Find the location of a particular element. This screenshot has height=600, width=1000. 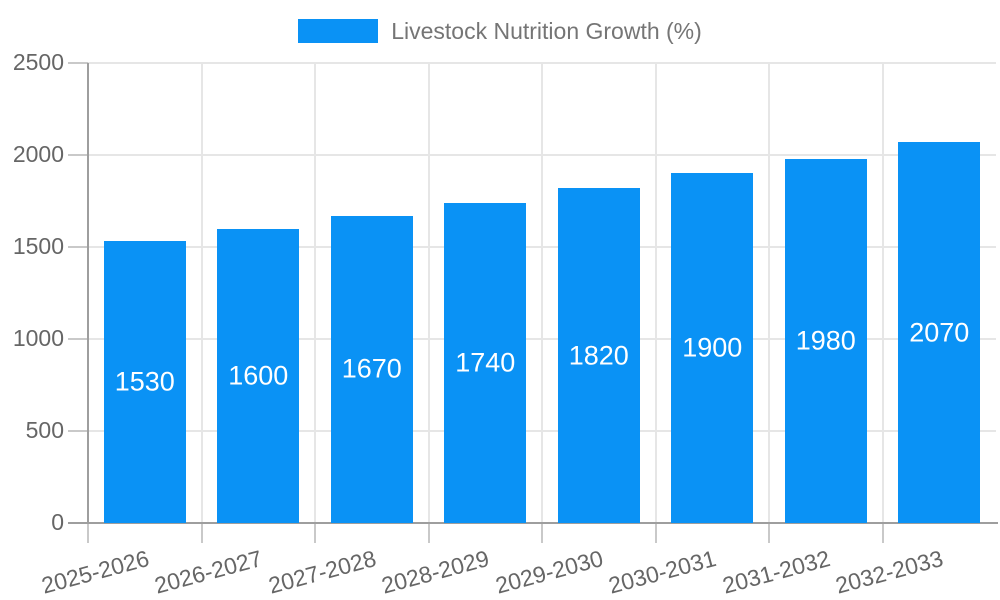

x-axis-line is located at coordinates (533, 523).